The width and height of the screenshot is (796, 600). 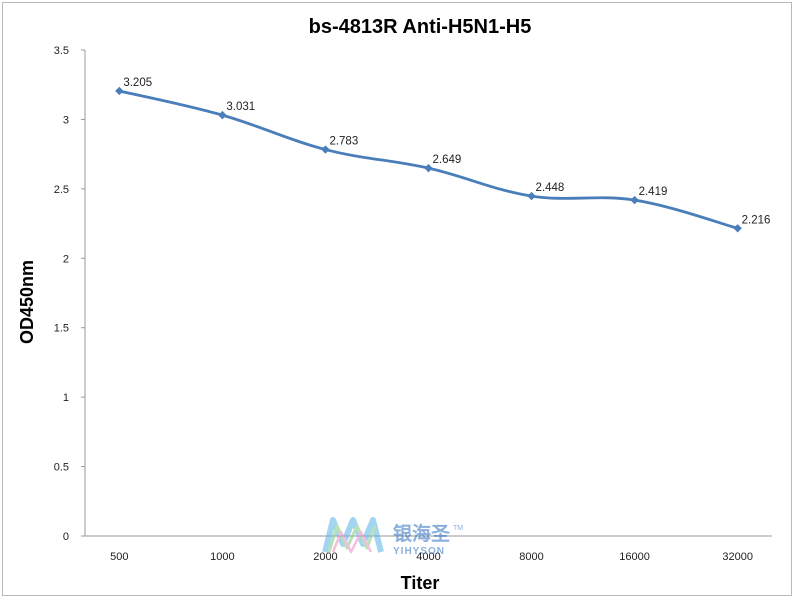 I want to click on x-tick-label: 16000, so click(x=634, y=557).